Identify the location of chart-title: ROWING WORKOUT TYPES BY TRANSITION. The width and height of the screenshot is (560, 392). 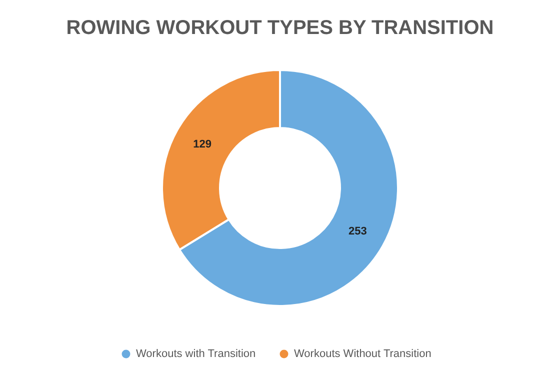
(280, 28).